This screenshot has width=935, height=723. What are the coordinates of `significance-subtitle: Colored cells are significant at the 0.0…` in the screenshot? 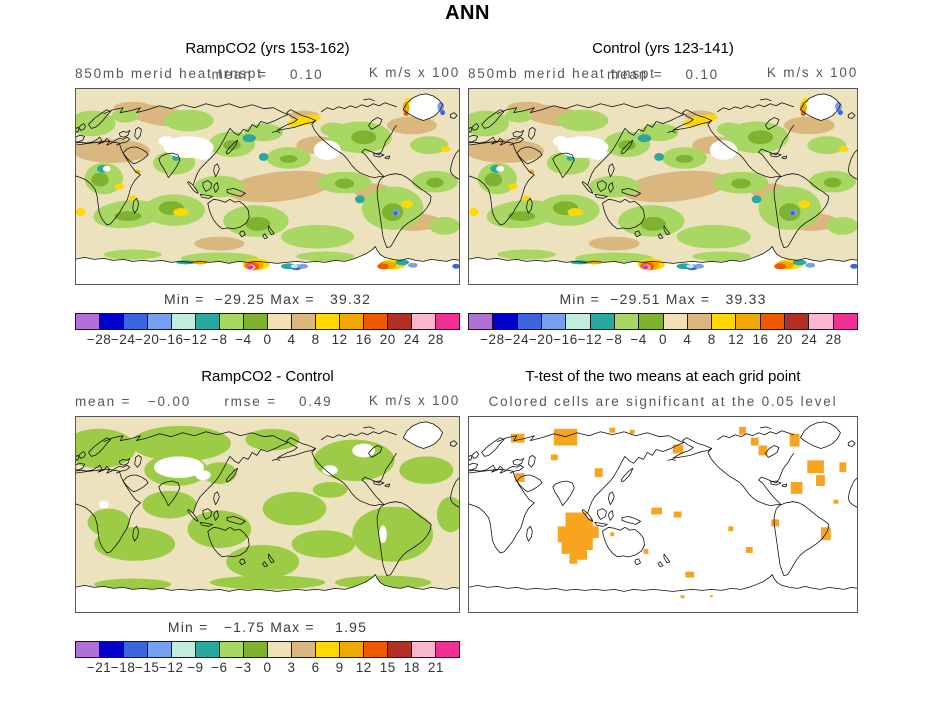 It's located at (663, 401).